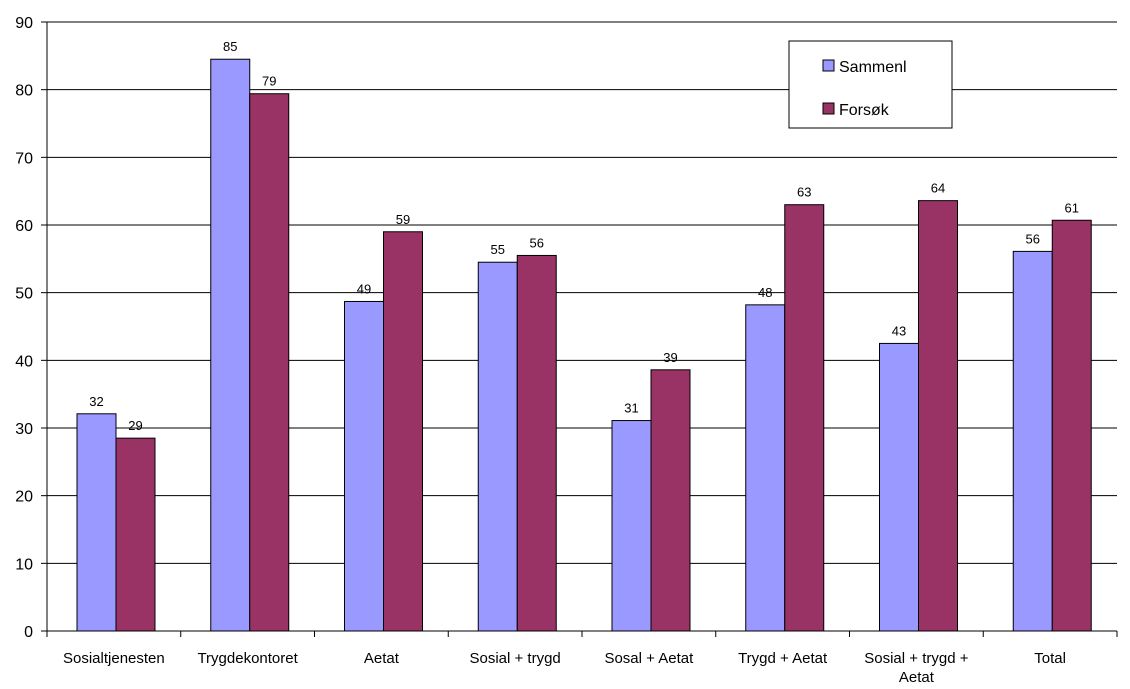 Image resolution: width=1130 pixels, height=689 pixels. I want to click on data-label: 39, so click(670, 357).